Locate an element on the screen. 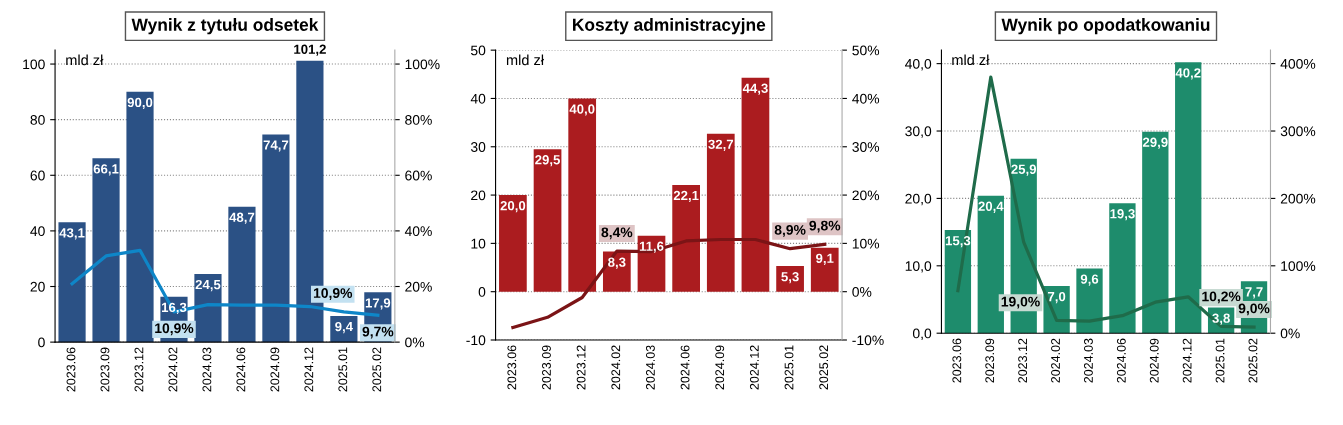  y-tick-label: -10 is located at coordinates (476, 340).